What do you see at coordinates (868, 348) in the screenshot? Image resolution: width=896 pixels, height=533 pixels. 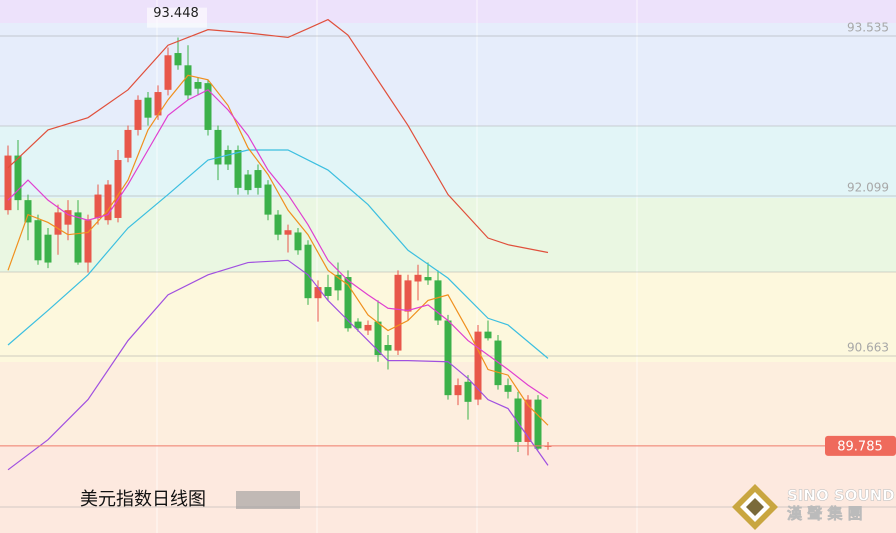 I see `y-tick-label: 90.663` at bounding box center [868, 348].